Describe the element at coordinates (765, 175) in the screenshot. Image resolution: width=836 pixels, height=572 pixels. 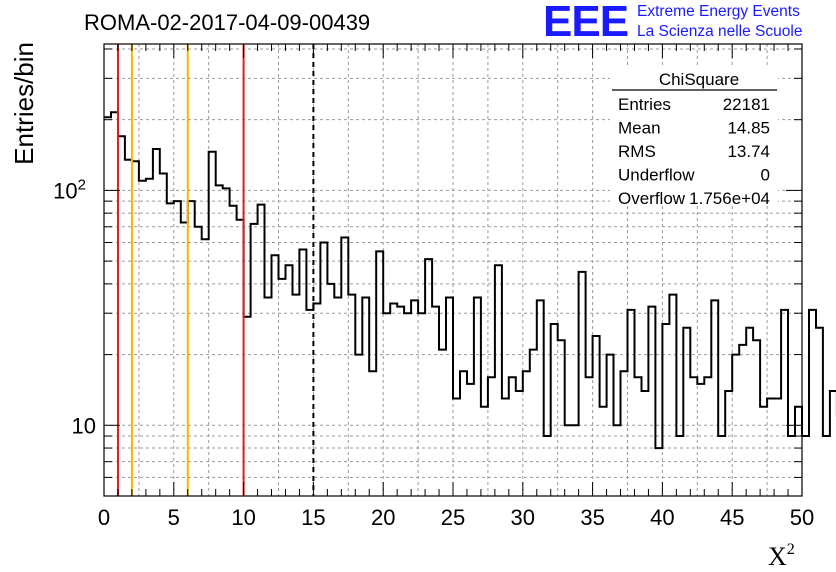
I see `stats-value: 0` at that location.